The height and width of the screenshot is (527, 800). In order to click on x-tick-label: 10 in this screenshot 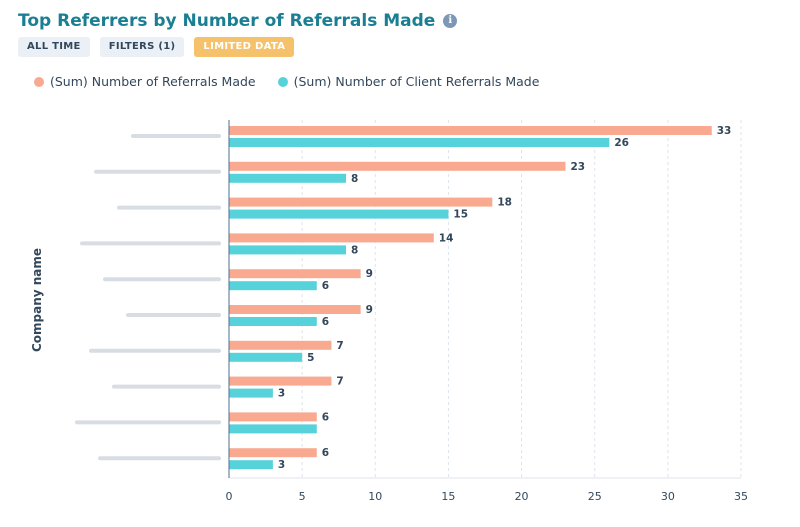, I will do `click(375, 496)`.